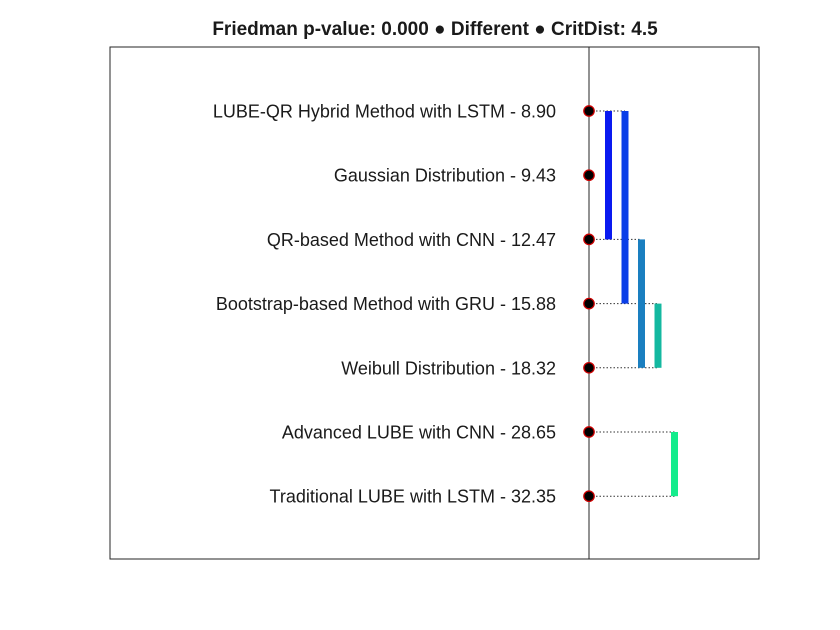  What do you see at coordinates (591, 29) in the screenshot?
I see `title-crit-label: CritDist:` at bounding box center [591, 29].